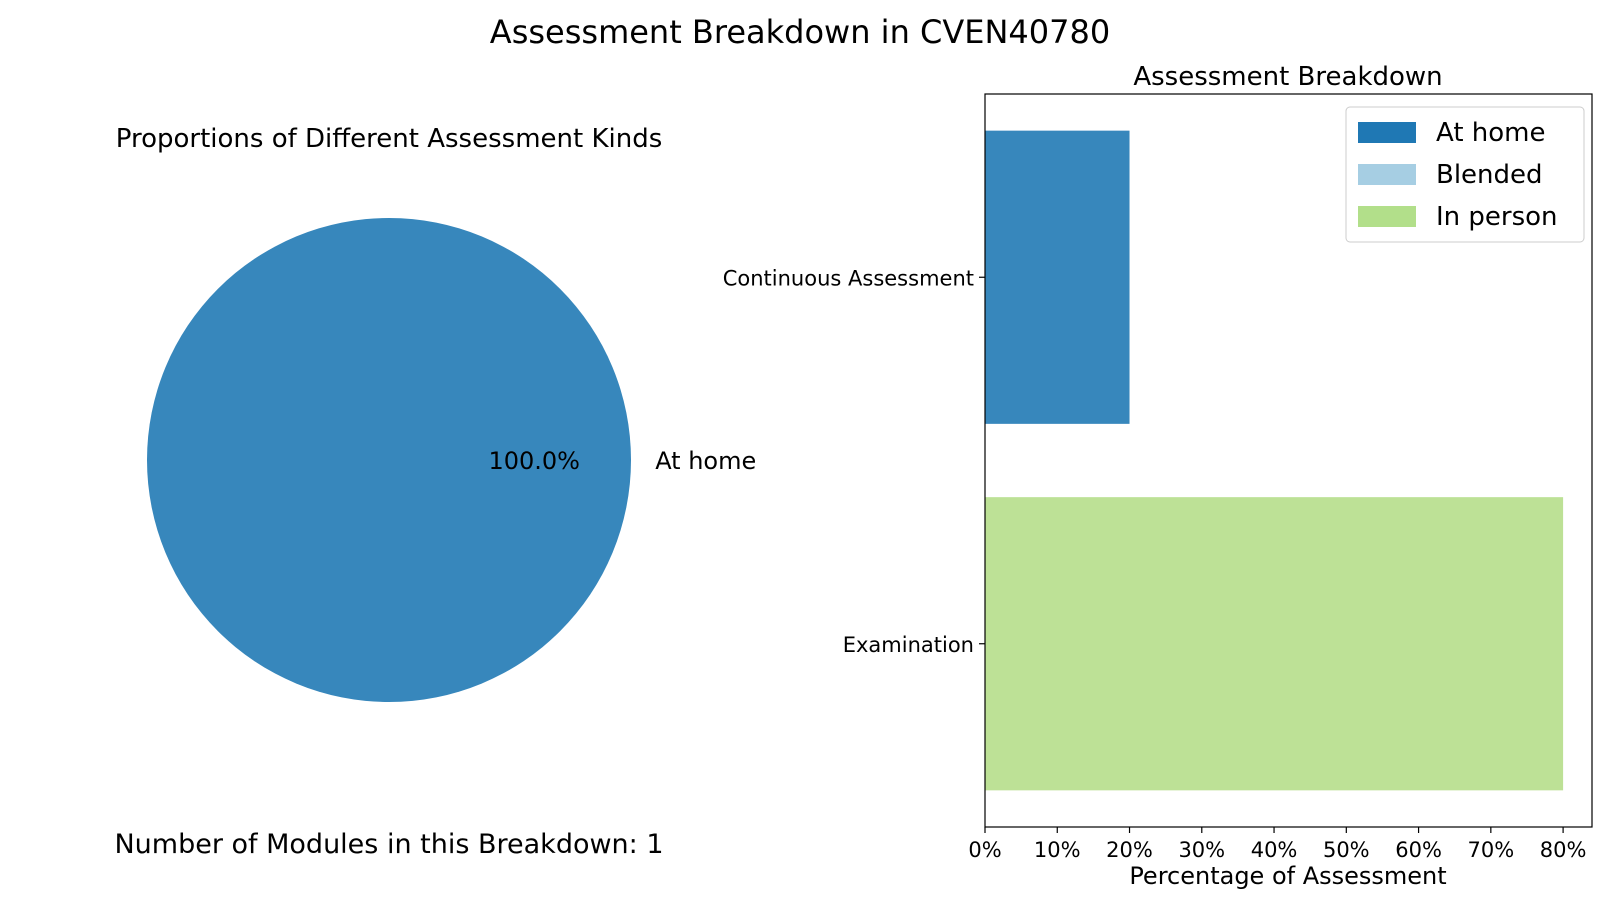 The height and width of the screenshot is (900, 1600). What do you see at coordinates (1057, 850) in the screenshot?
I see `x-tick-label: 10%` at bounding box center [1057, 850].